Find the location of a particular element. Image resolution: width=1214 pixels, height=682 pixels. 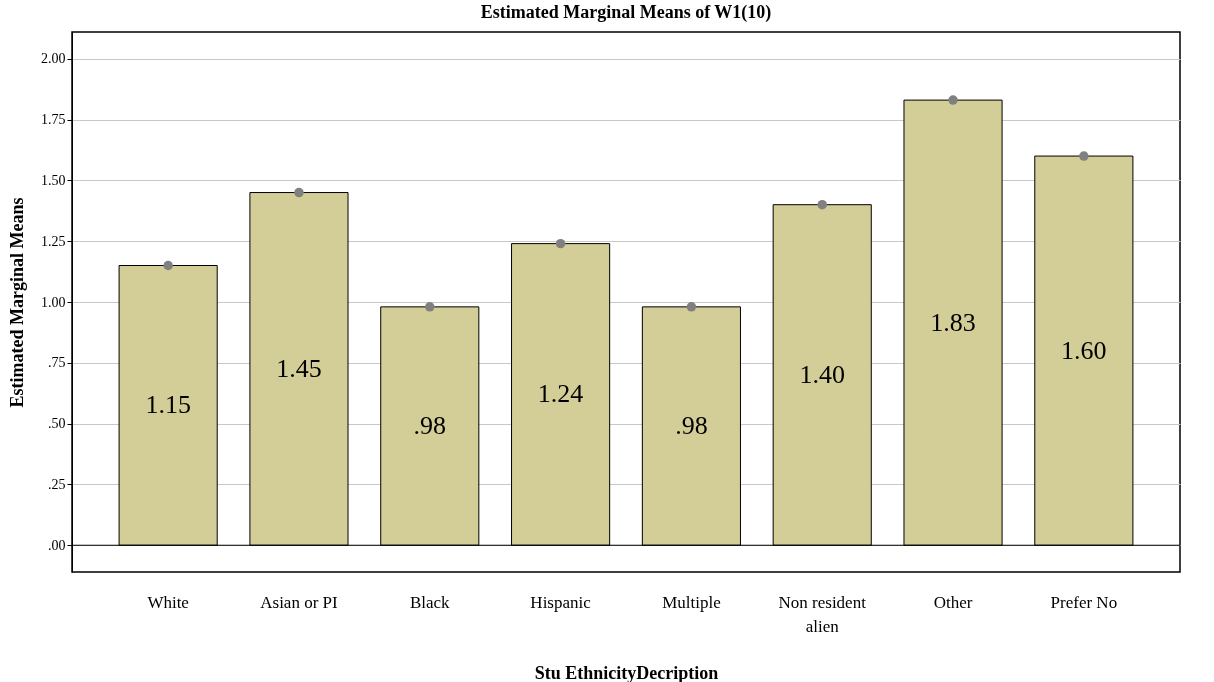

y-tick-label: 1.50 is located at coordinates (53, 180).